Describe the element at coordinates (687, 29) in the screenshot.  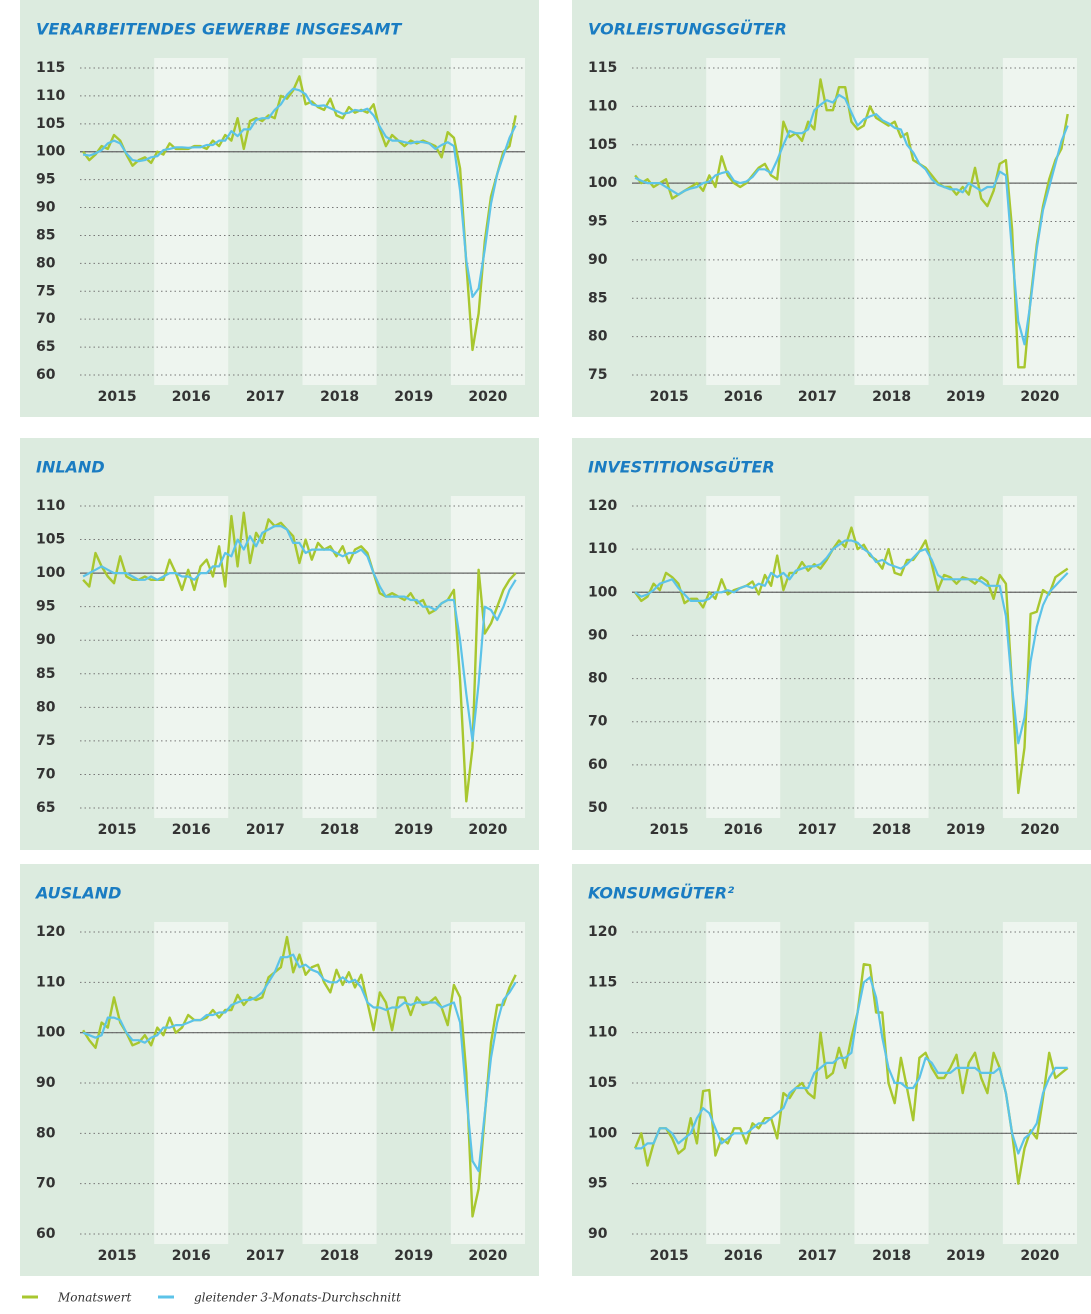
I see `panel-title: VORLEISTUNGSGÜTER` at that location.